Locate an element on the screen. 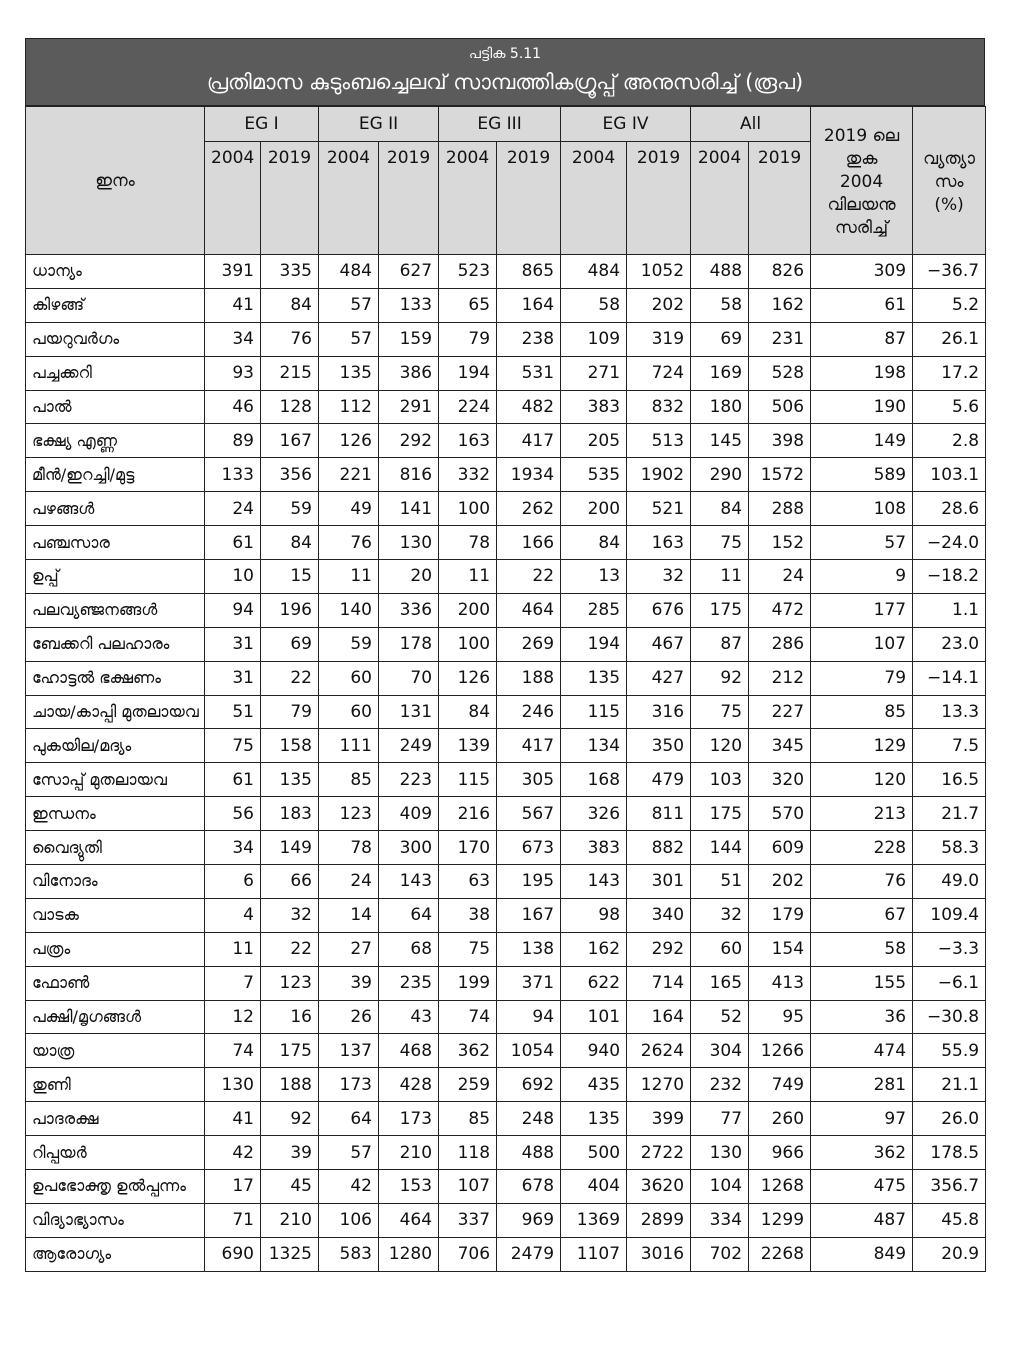 The width and height of the screenshot is (1024, 1345). item-name: പലവ്യഞ്ജനങ്ങൾ is located at coordinates (115, 610).